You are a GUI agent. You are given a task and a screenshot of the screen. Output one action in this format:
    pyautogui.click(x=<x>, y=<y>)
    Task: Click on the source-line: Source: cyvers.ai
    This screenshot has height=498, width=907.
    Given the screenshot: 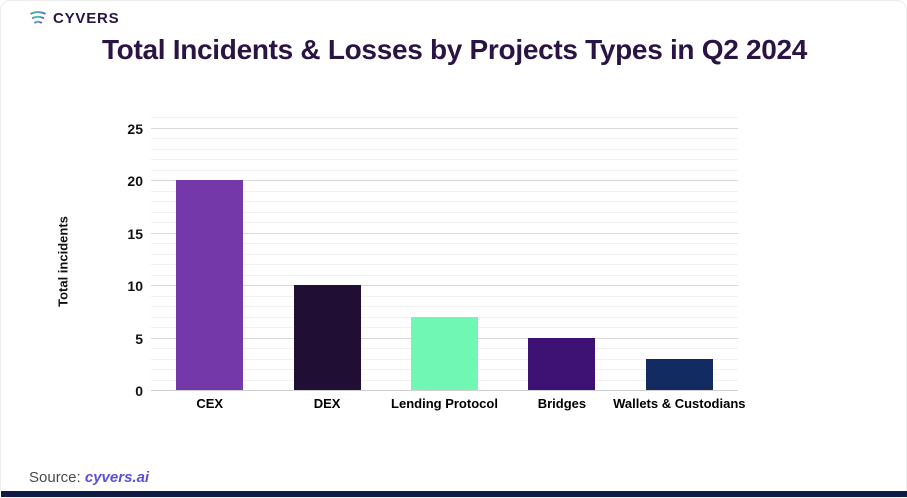 What is the action you would take?
    pyautogui.click(x=89, y=477)
    